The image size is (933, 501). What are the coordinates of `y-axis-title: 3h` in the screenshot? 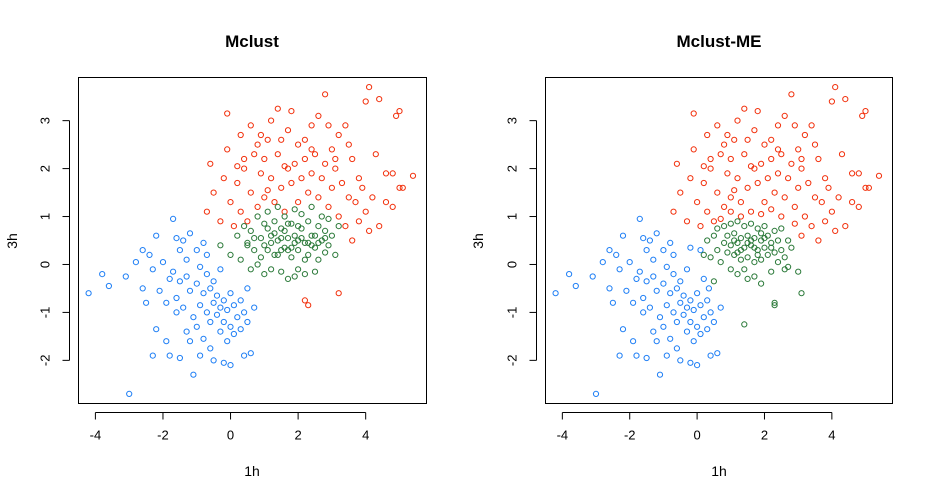 It's located at (478, 241).